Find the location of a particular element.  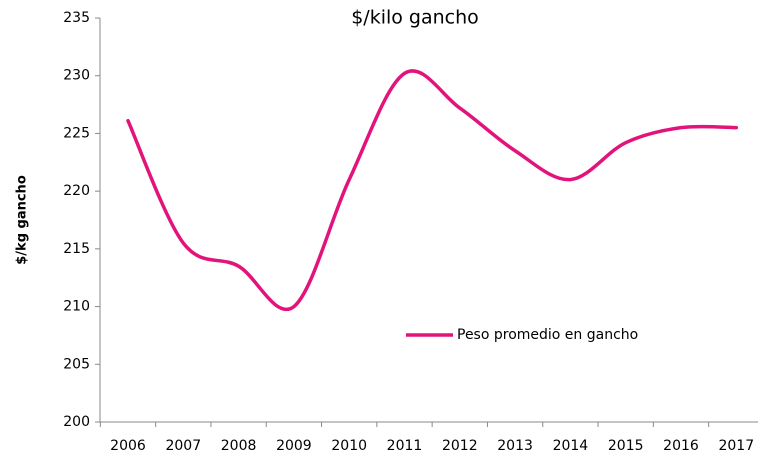

x-tick-label: 2014 is located at coordinates (571, 446).